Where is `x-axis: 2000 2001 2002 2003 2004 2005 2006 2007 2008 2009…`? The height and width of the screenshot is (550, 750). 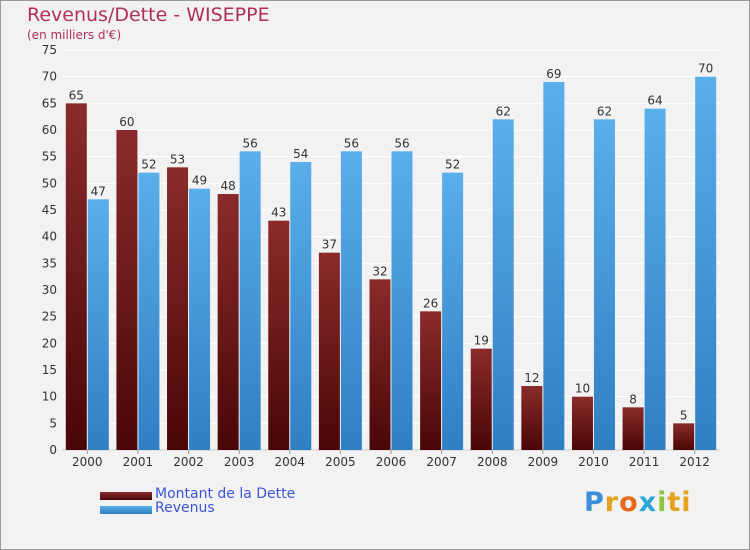
x-axis: 2000 2001 2002 2003 2004 2005 2006 2007 2008 2009… is located at coordinates (391, 459).